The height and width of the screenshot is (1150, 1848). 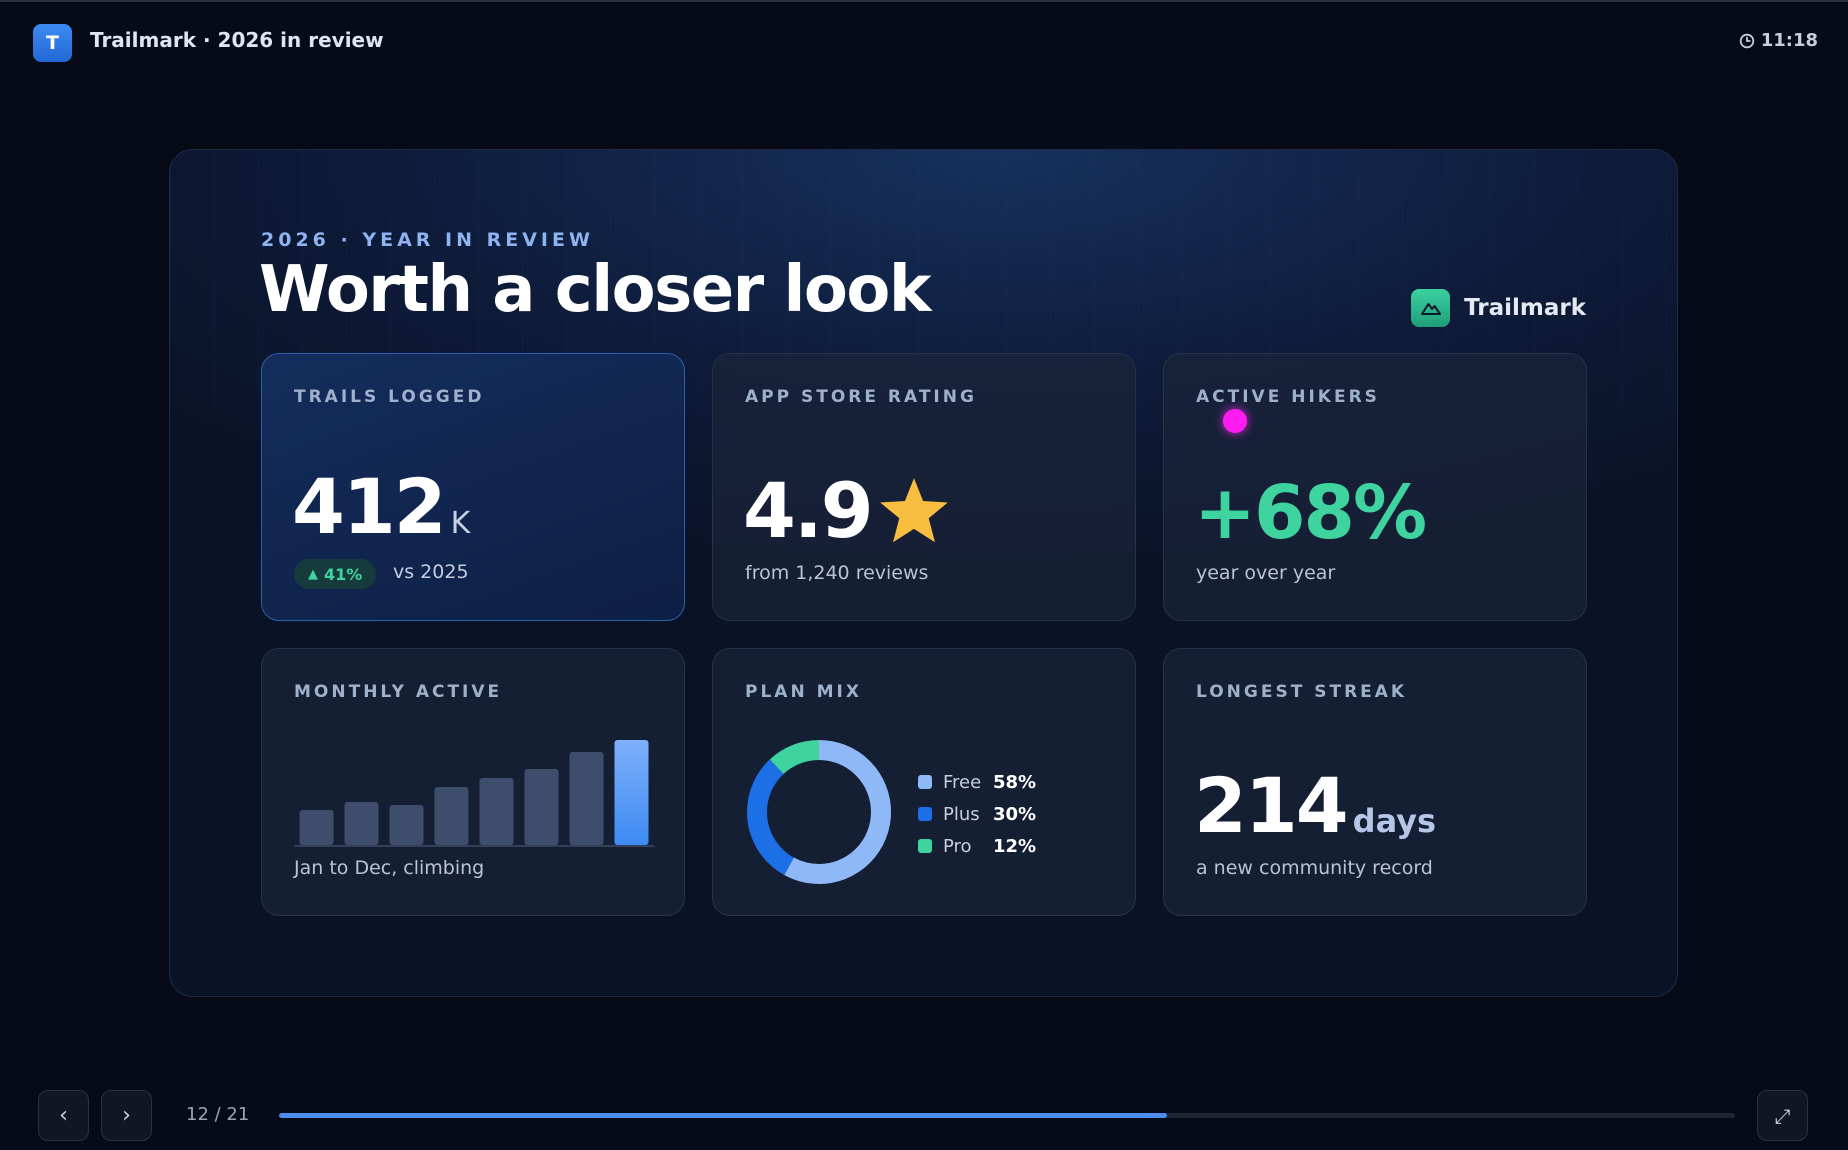 What do you see at coordinates (313, 574) in the screenshot?
I see `up-arrow-icon: ▲` at bounding box center [313, 574].